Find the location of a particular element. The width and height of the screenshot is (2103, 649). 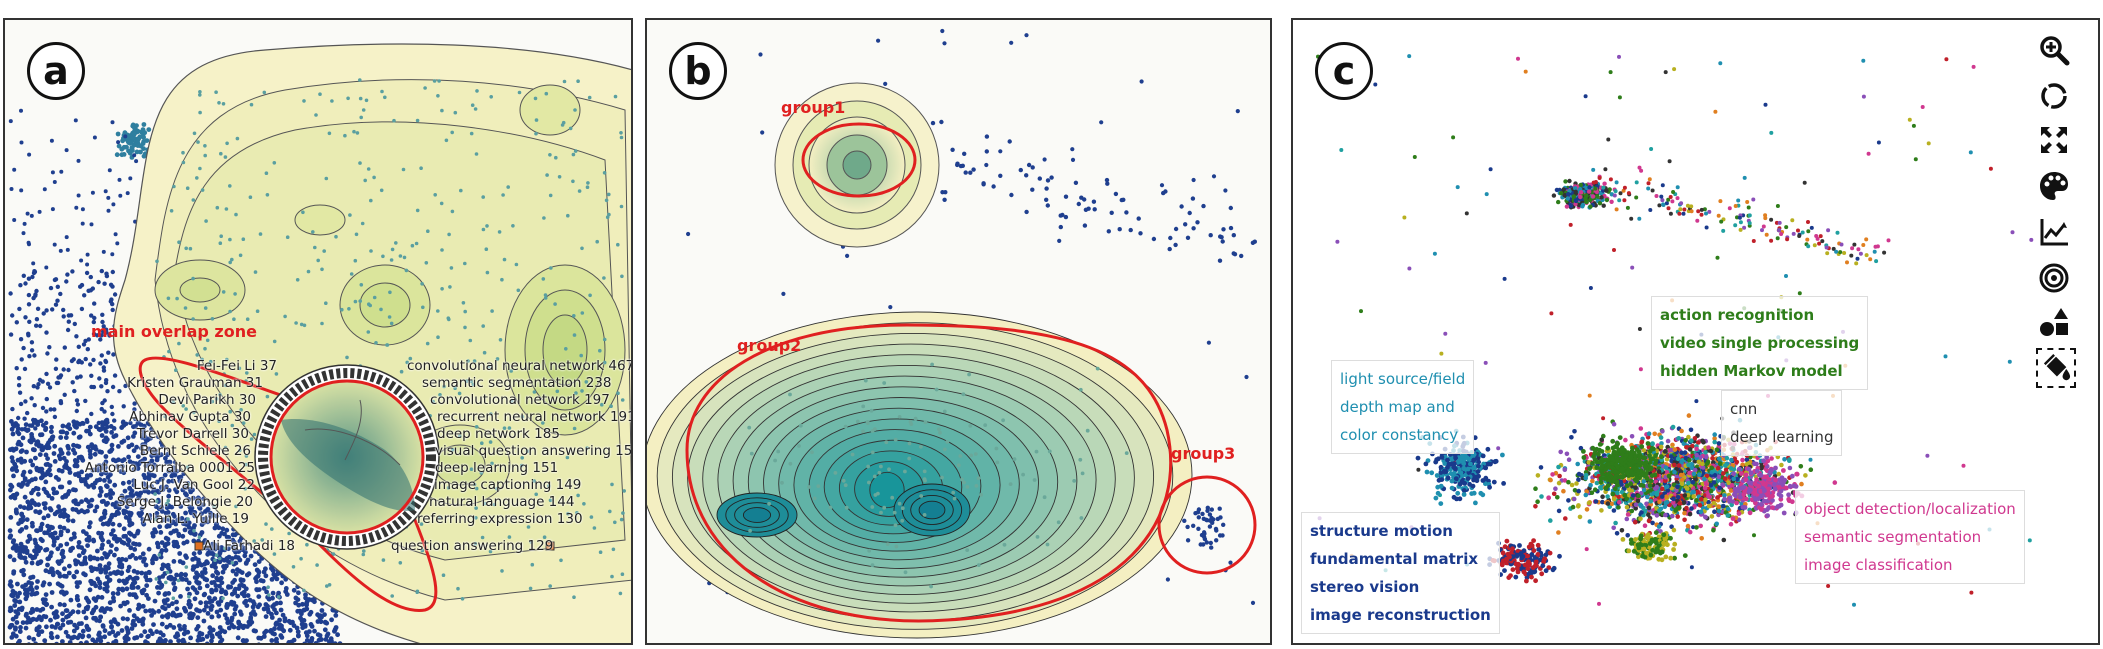

group2-outline is located at coordinates (929, 473).